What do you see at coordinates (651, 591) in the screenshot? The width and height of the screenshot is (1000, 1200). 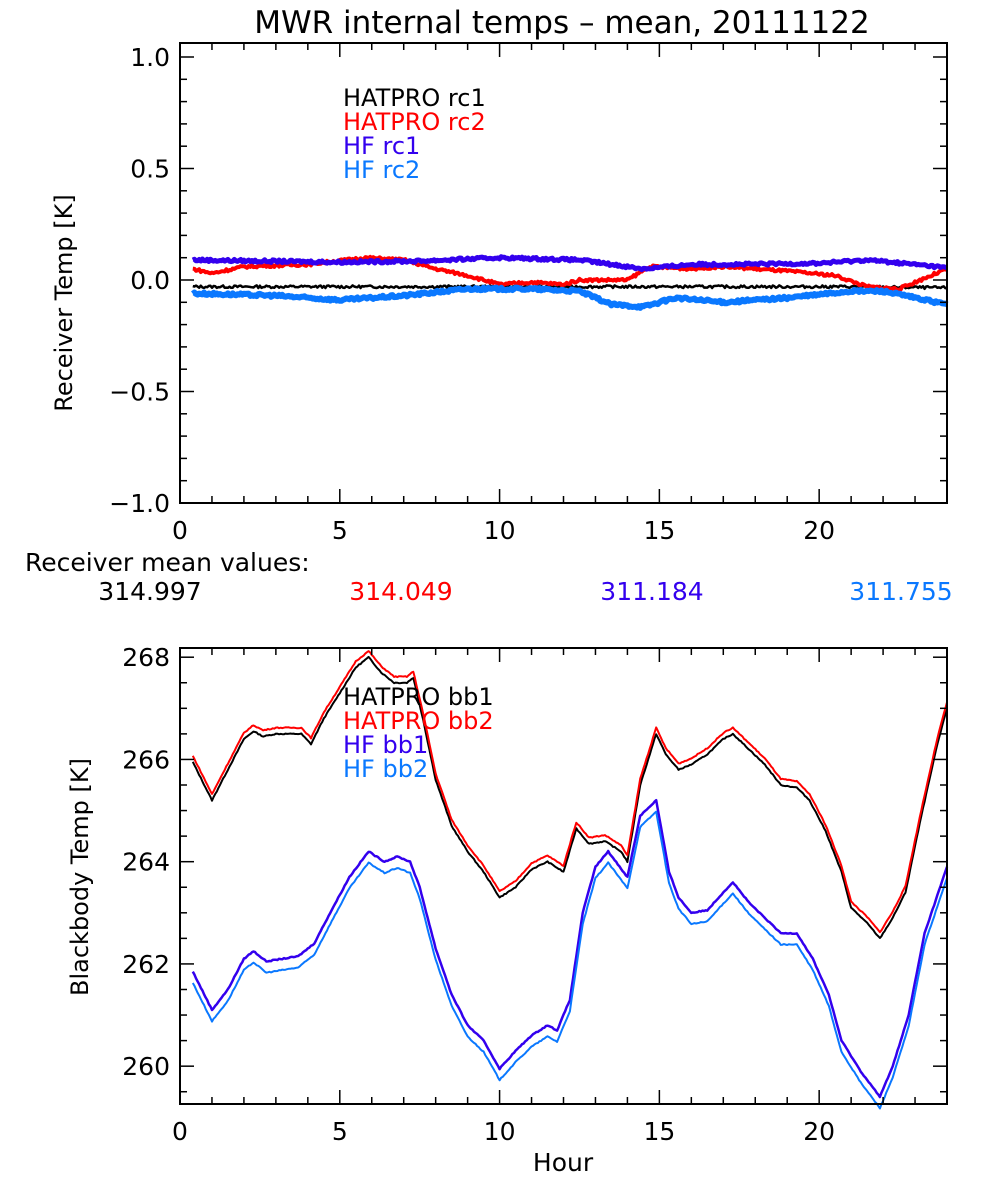 I see `mean-value-hf-rc1: 311.184` at bounding box center [651, 591].